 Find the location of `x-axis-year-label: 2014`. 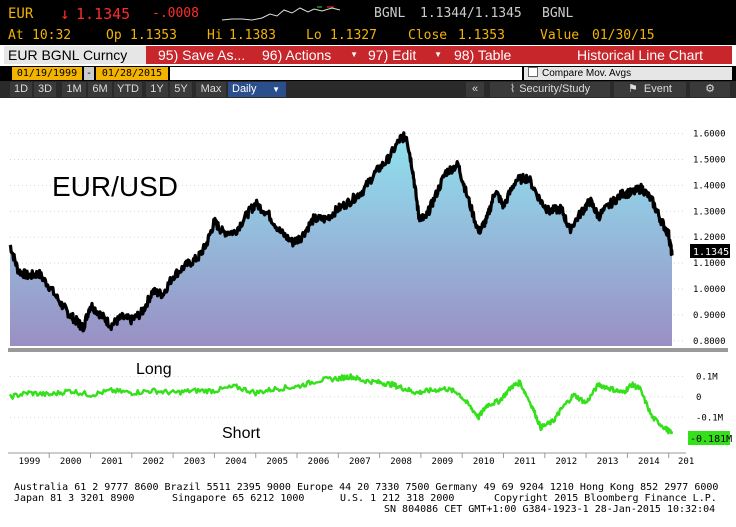

x-axis-year-label: 2014 is located at coordinates (649, 460).